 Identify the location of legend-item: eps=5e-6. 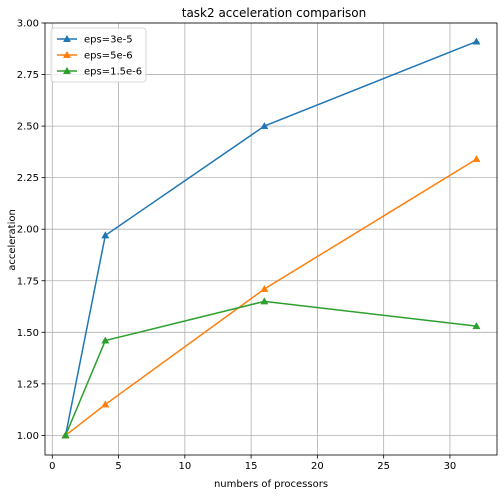
(95, 56).